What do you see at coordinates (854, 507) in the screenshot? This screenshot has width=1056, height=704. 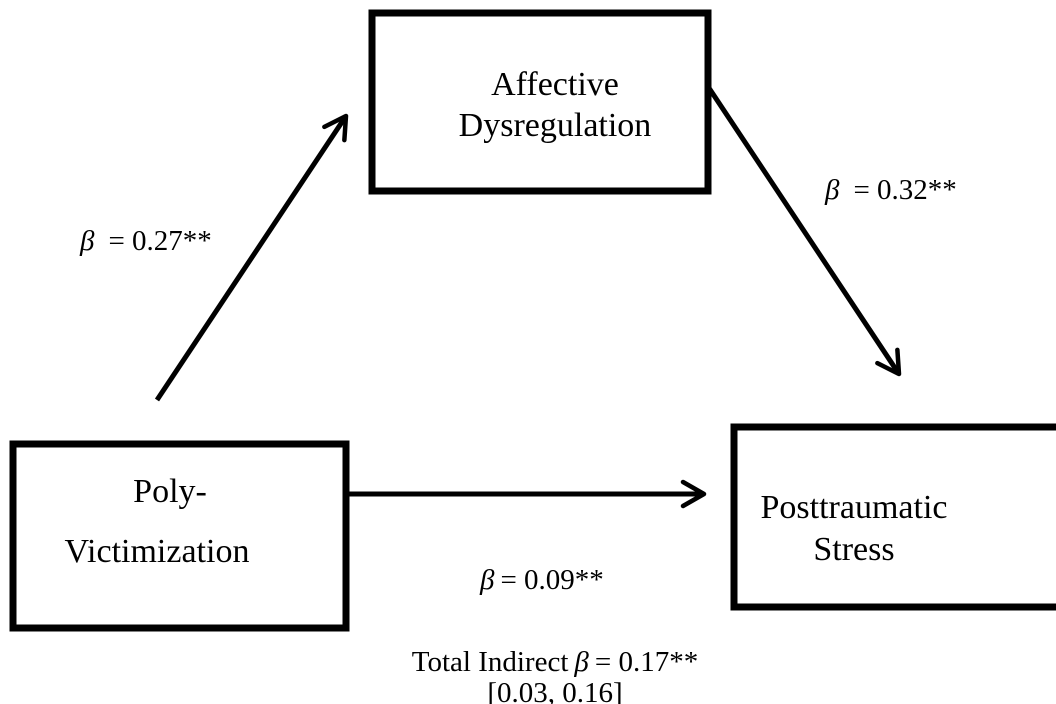 I see `node-label: Posttraumatic` at bounding box center [854, 507].